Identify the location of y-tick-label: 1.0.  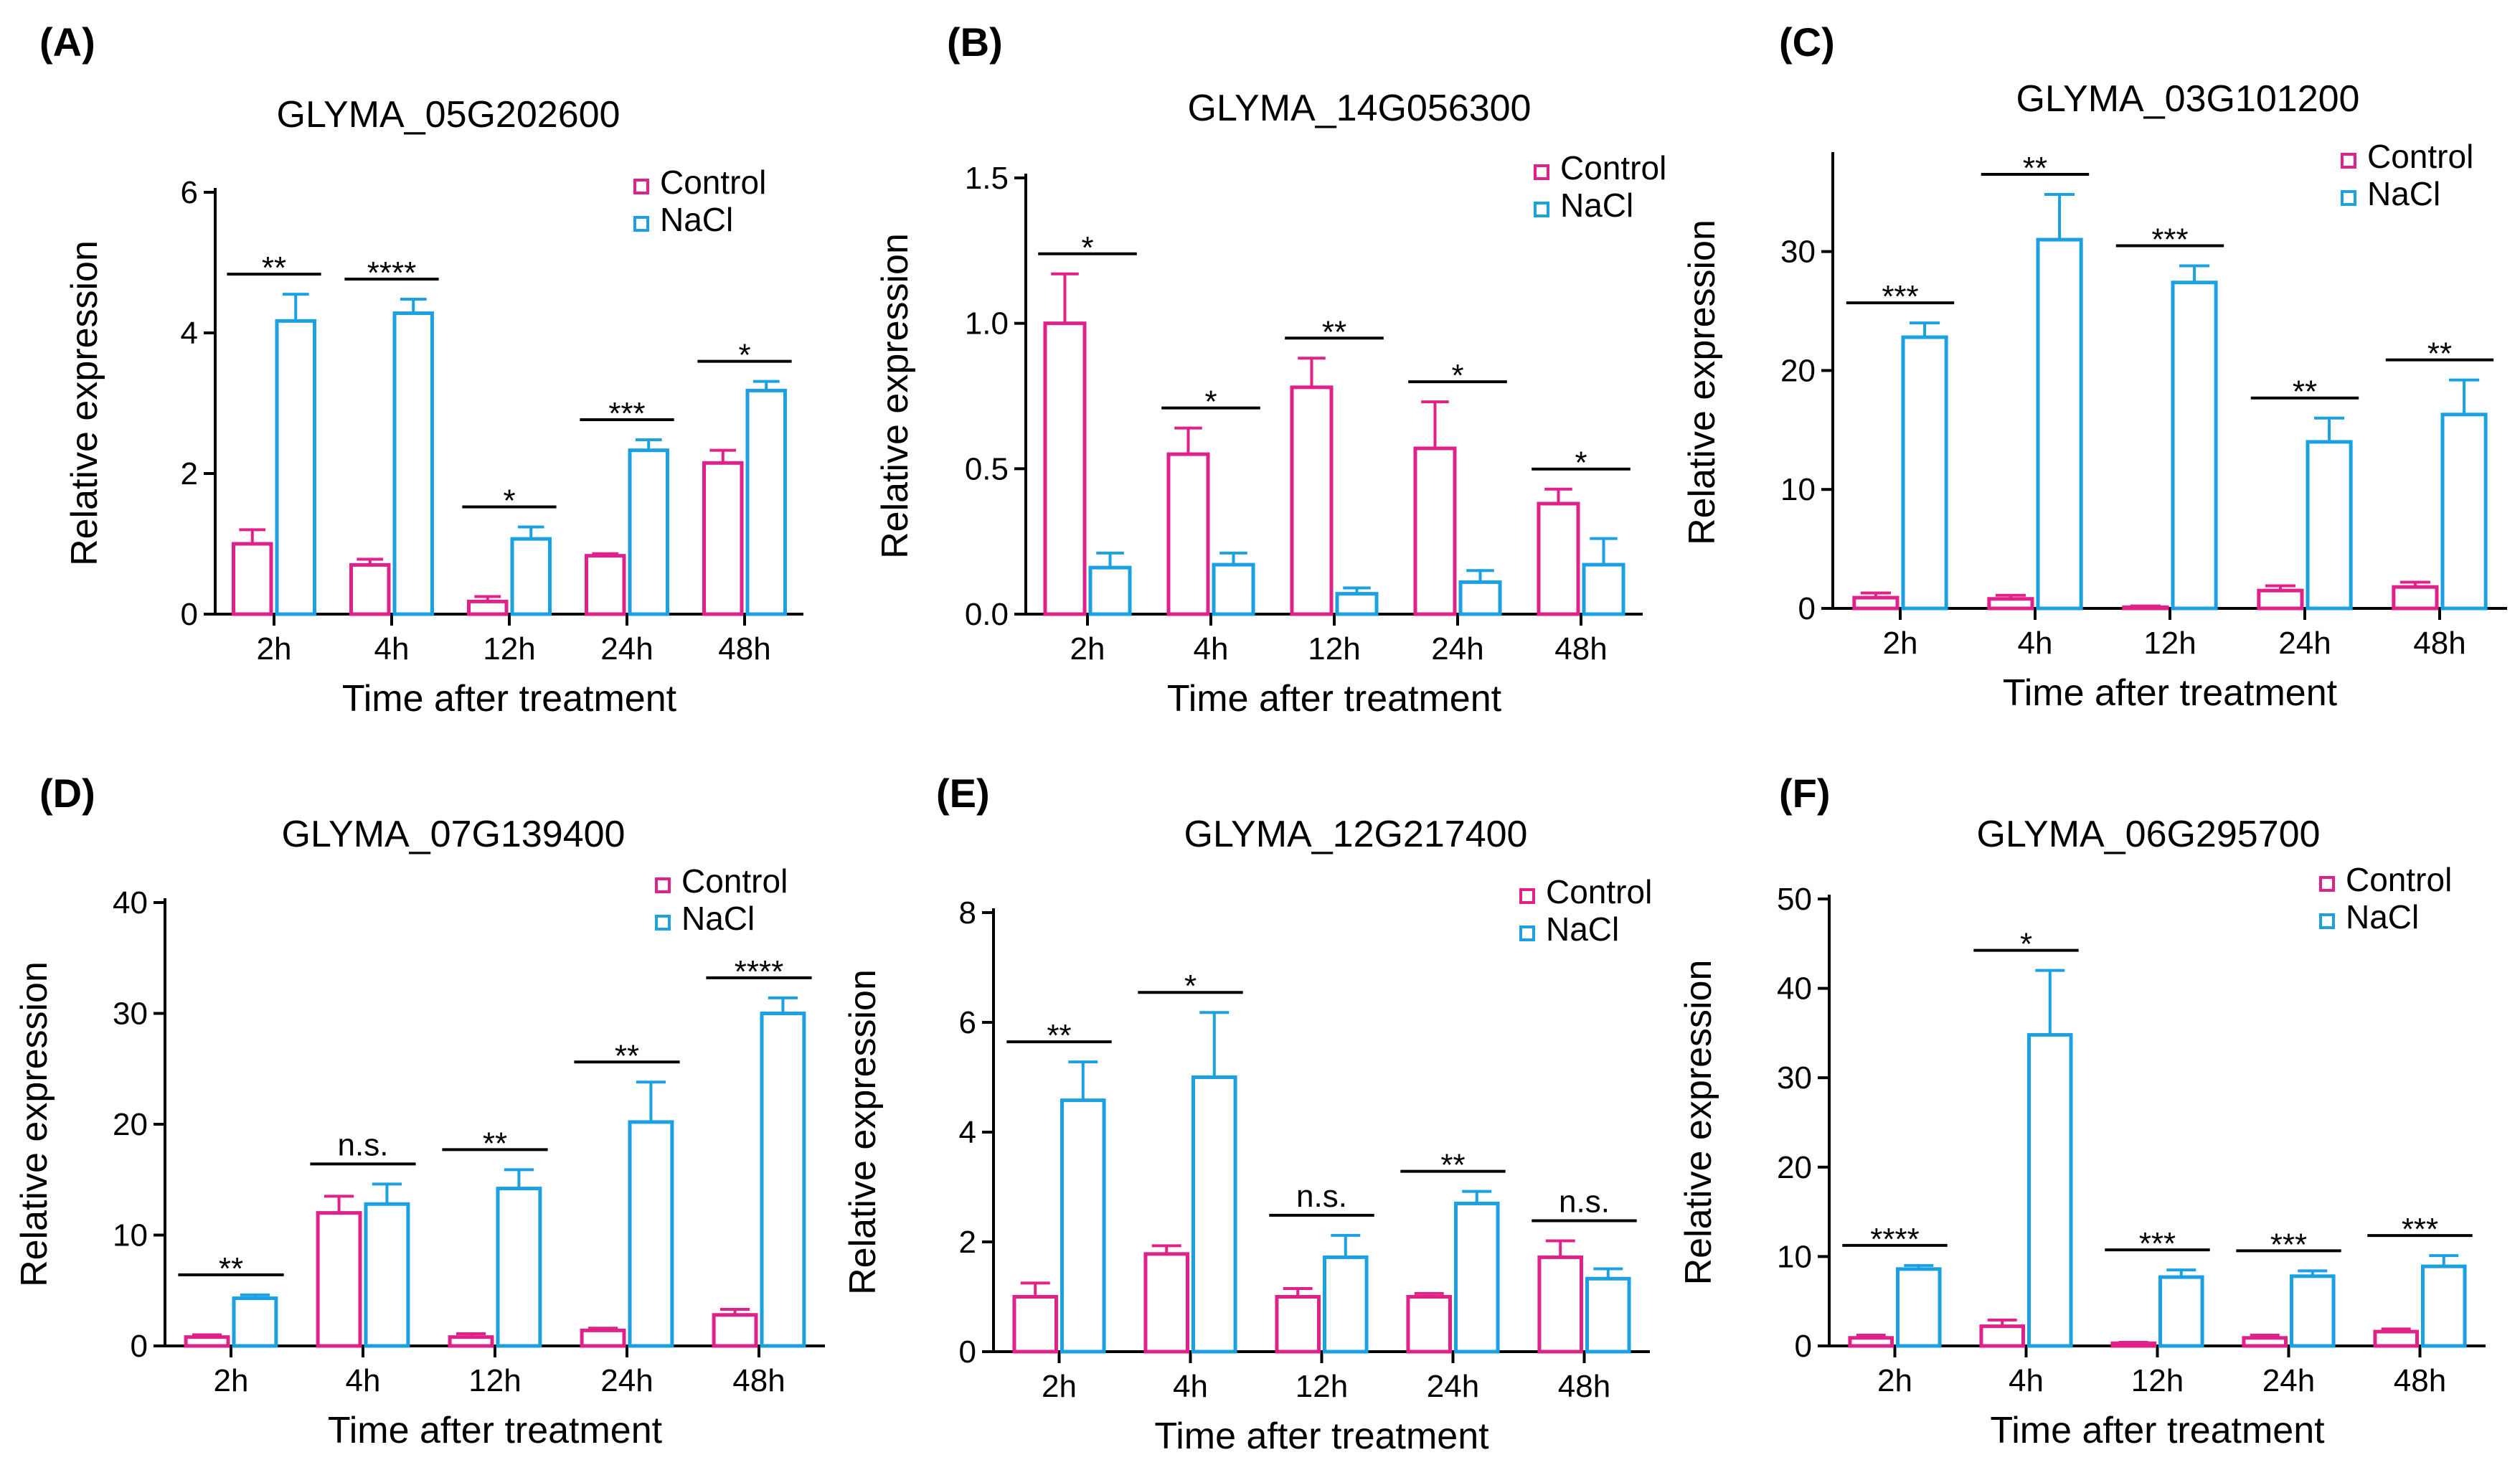
(987, 324).